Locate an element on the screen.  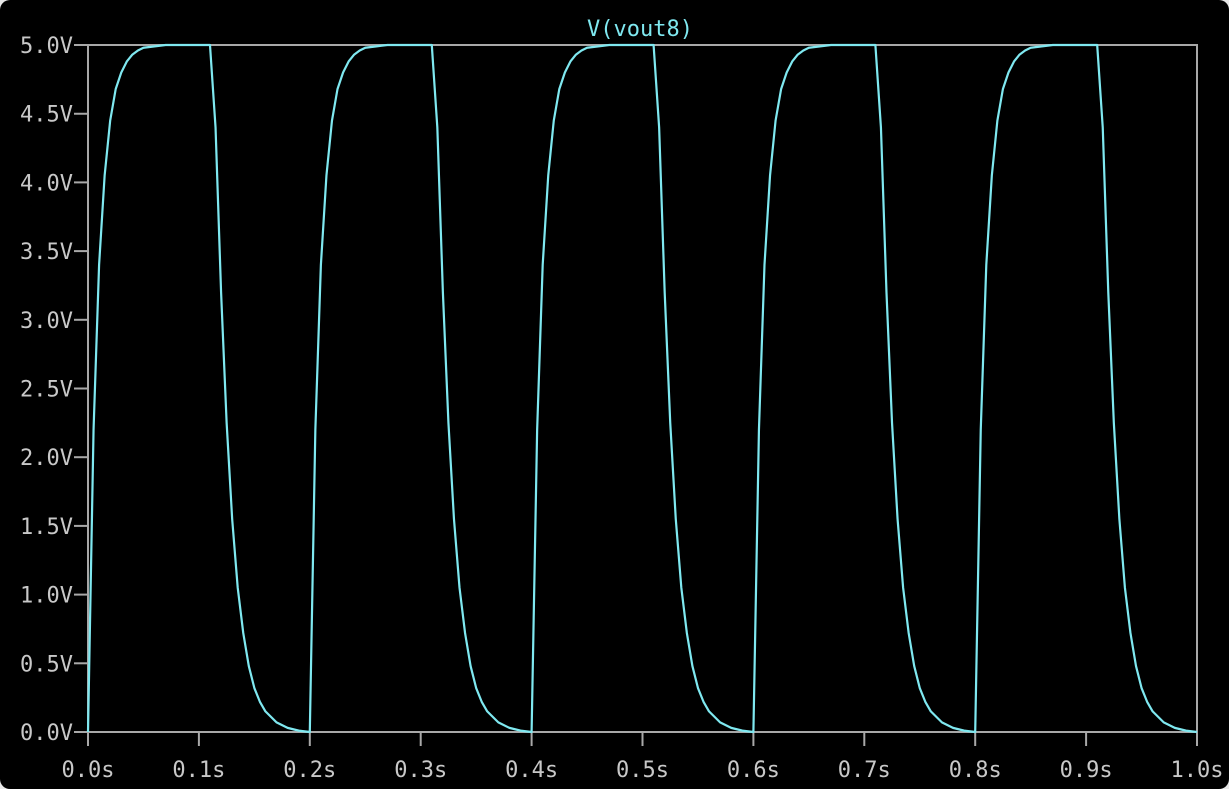
x-tick-label: 0.6s is located at coordinates (753, 770).